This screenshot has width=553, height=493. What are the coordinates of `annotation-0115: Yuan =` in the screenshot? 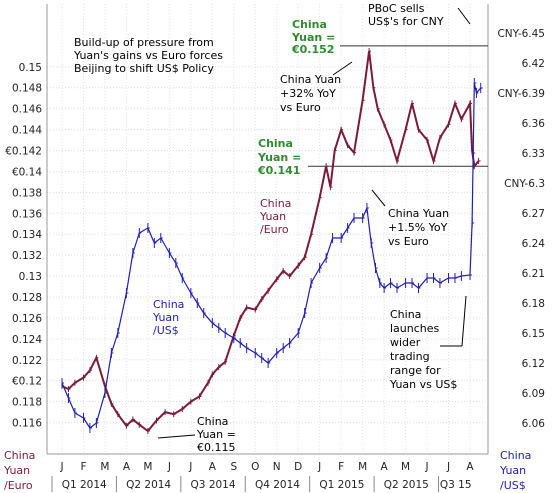 It's located at (216, 434).